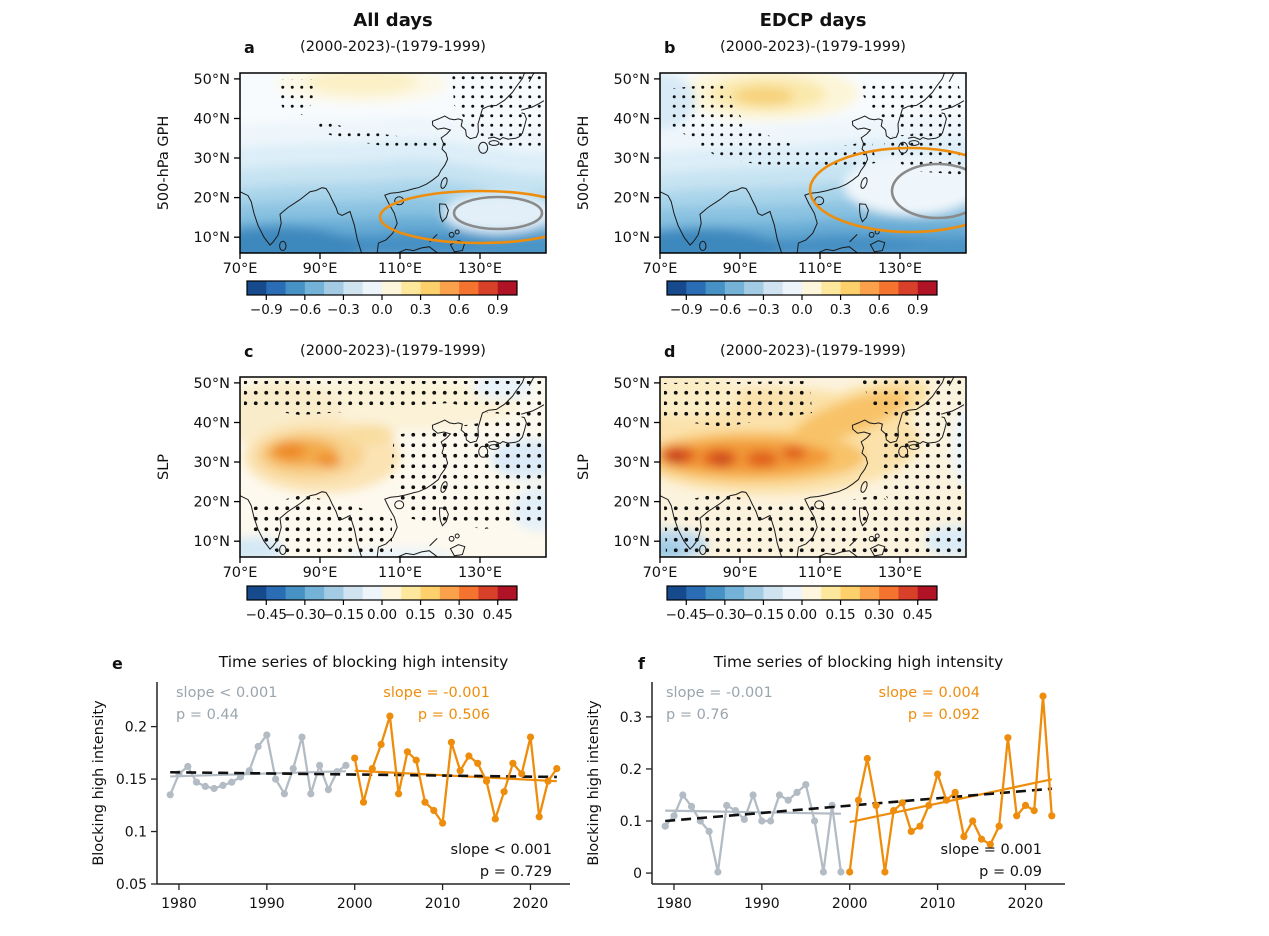 The height and width of the screenshot is (936, 1269). What do you see at coordinates (631, 238) in the screenshot?
I see `svg-text: 10°N` at bounding box center [631, 238].